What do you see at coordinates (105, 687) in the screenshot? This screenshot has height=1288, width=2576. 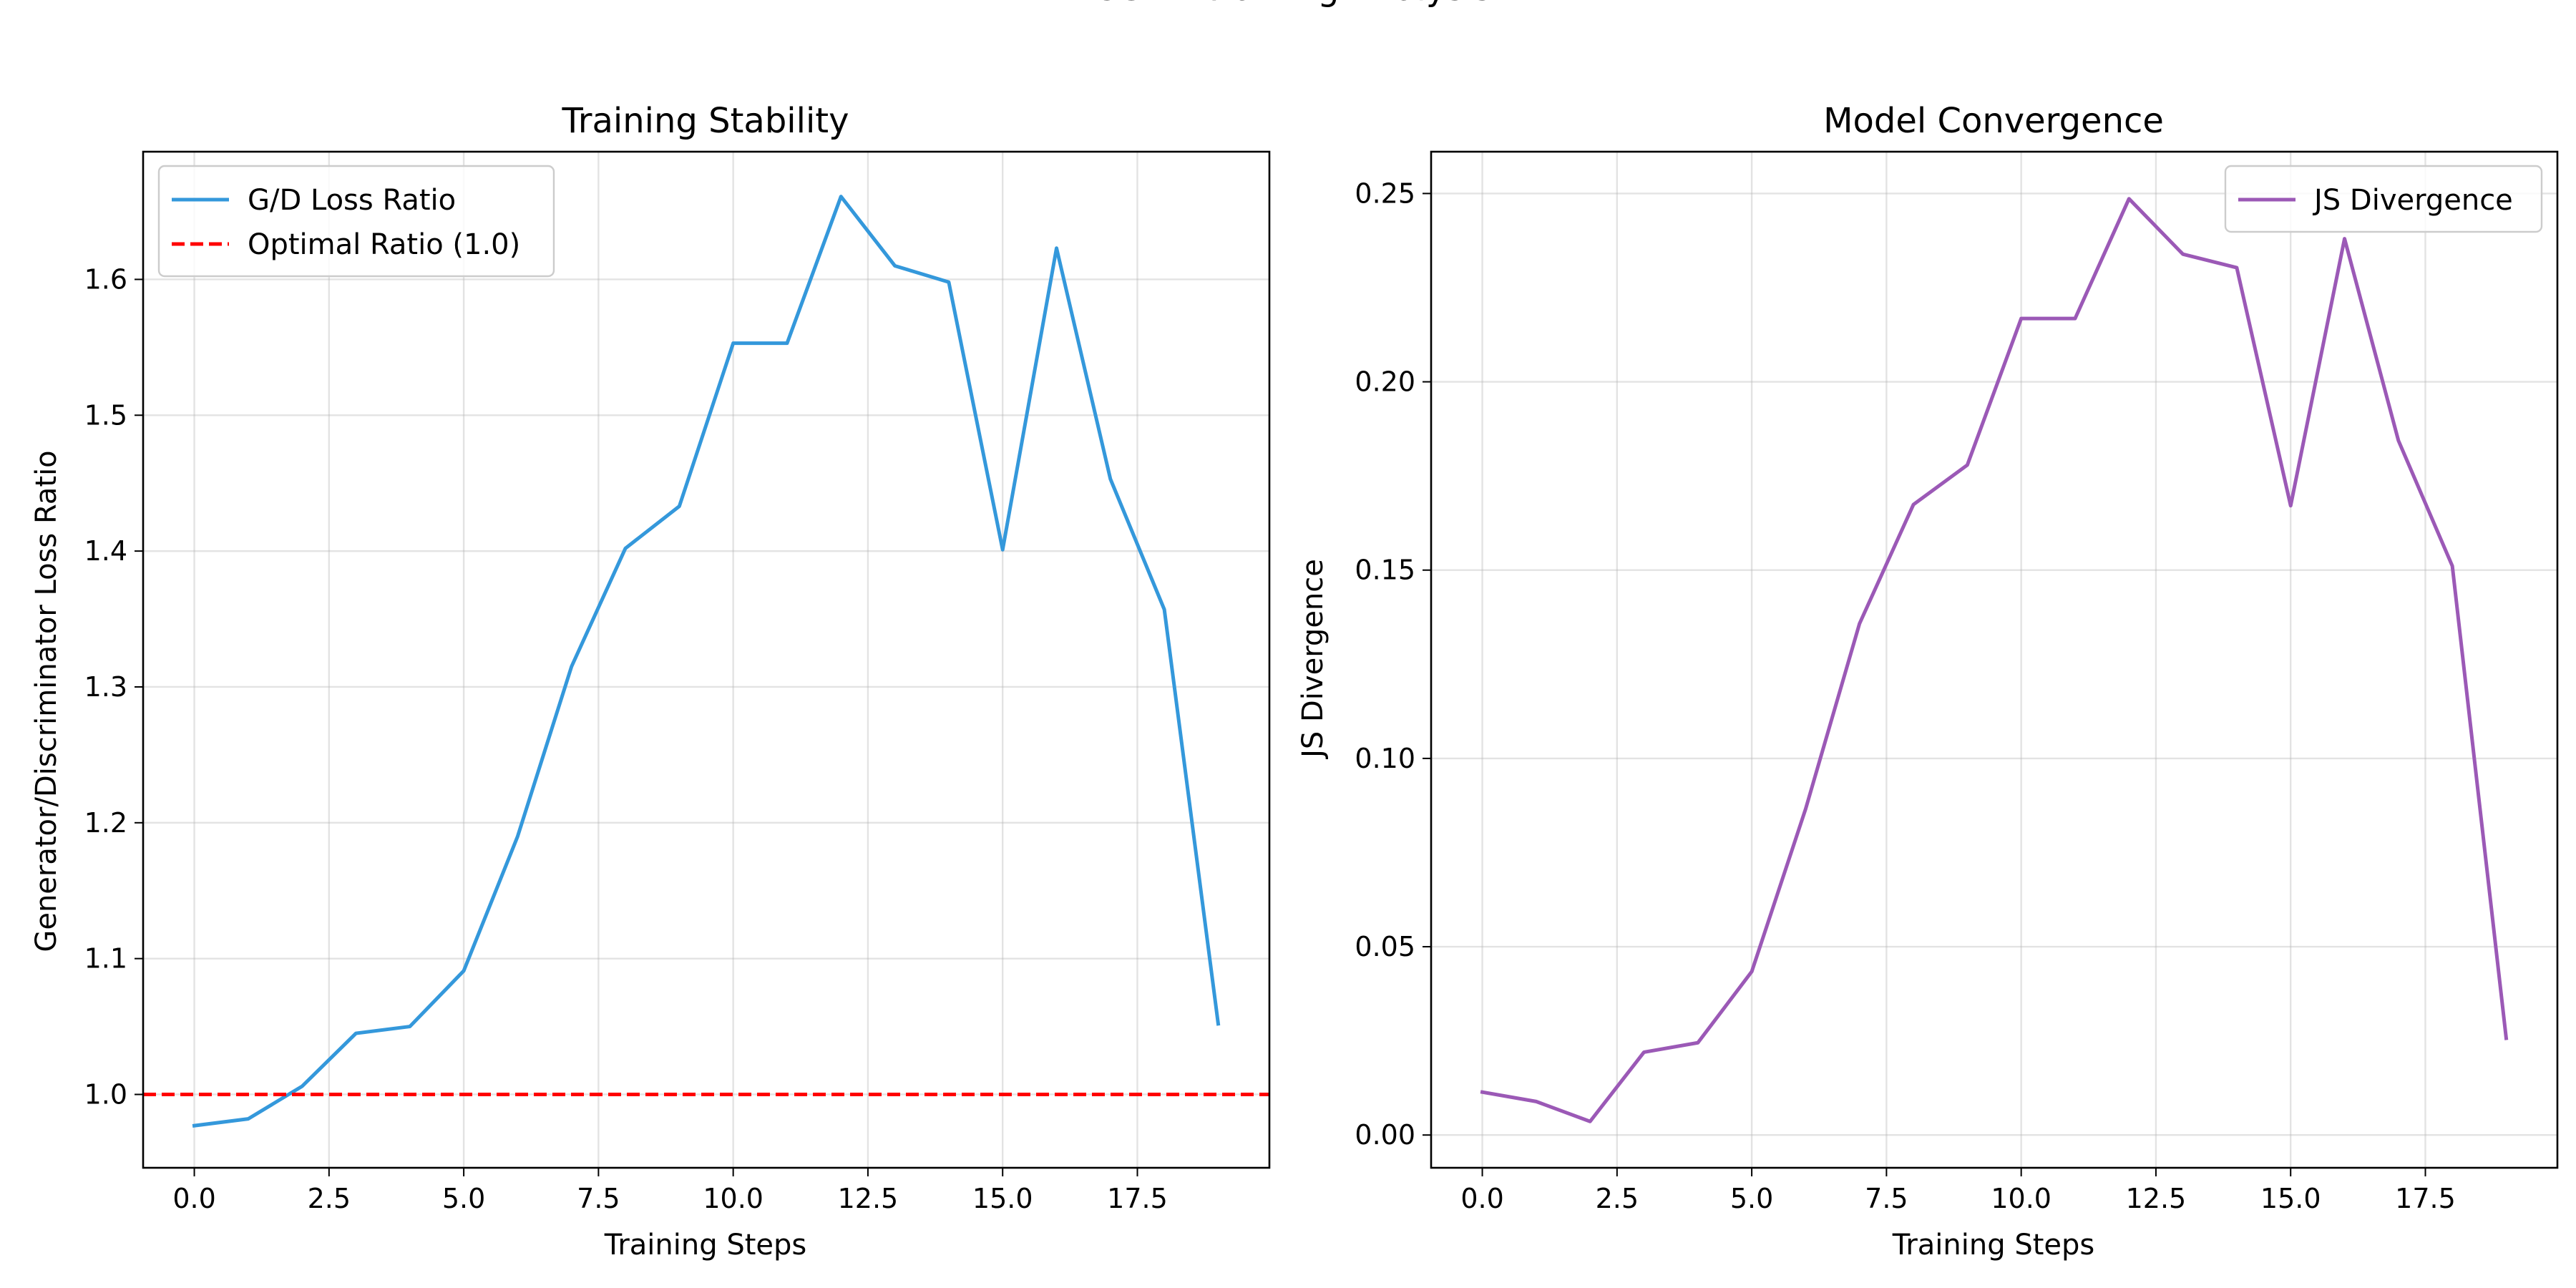 I see `y-tick-label: 1.3` at bounding box center [105, 687].